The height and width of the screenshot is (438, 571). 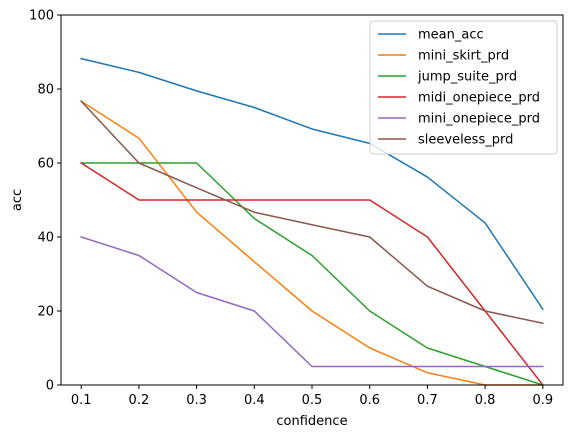 I want to click on x-tick-label: 0.6, so click(x=369, y=400).